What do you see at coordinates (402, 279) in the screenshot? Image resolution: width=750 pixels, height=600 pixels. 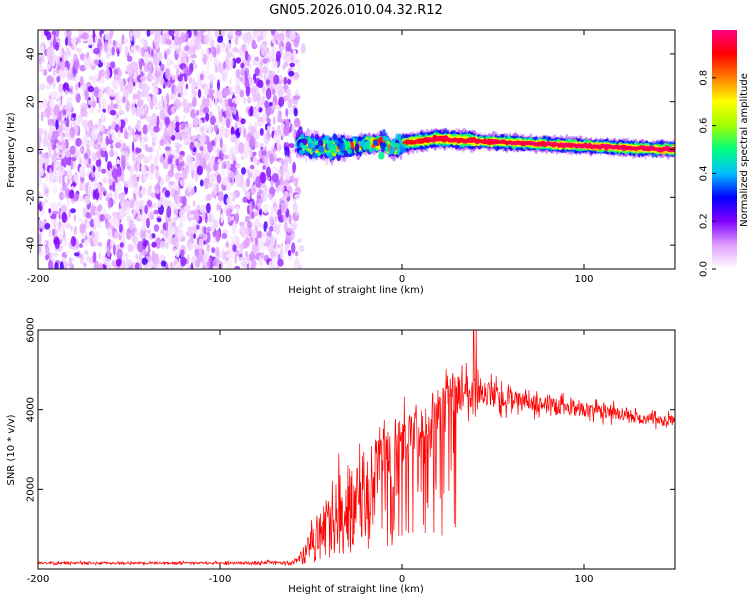 I see `spectrogram-x-tick-label: 0` at bounding box center [402, 279].